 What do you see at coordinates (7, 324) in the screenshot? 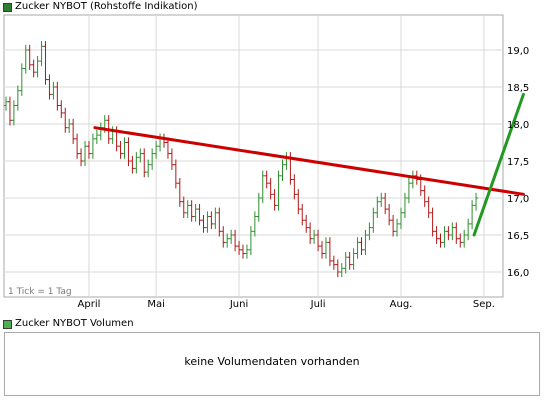
I see `volume-legend-swatch` at bounding box center [7, 324].